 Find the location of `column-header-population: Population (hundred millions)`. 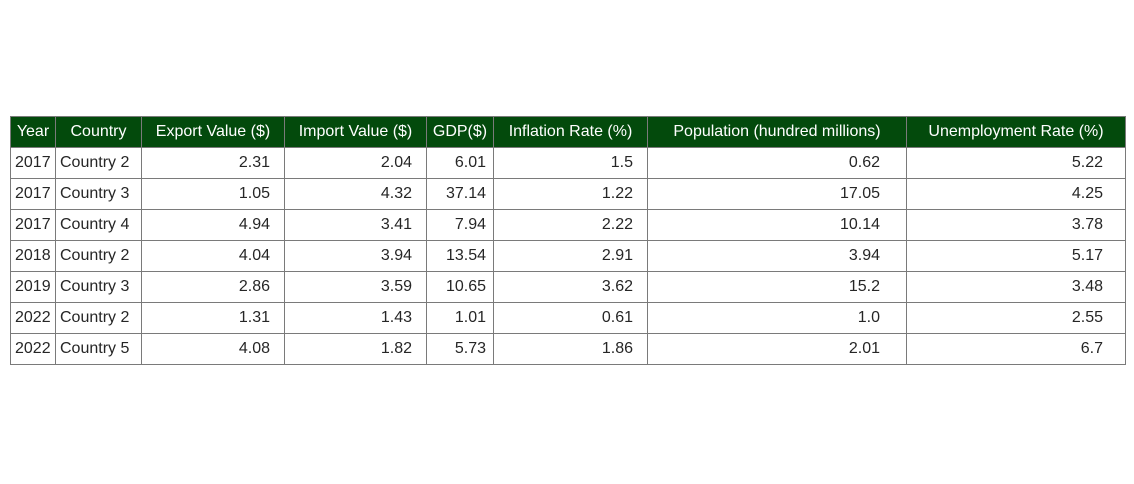

column-header-population: Population (hundred millions) is located at coordinates (777, 132).